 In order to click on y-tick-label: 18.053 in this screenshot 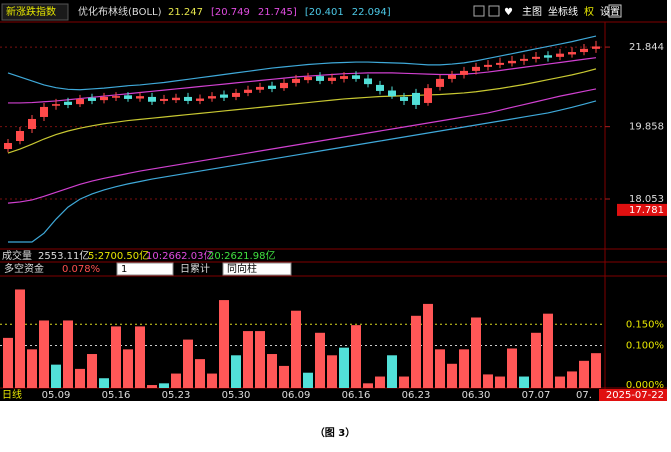, I will do `click(646, 199)`.